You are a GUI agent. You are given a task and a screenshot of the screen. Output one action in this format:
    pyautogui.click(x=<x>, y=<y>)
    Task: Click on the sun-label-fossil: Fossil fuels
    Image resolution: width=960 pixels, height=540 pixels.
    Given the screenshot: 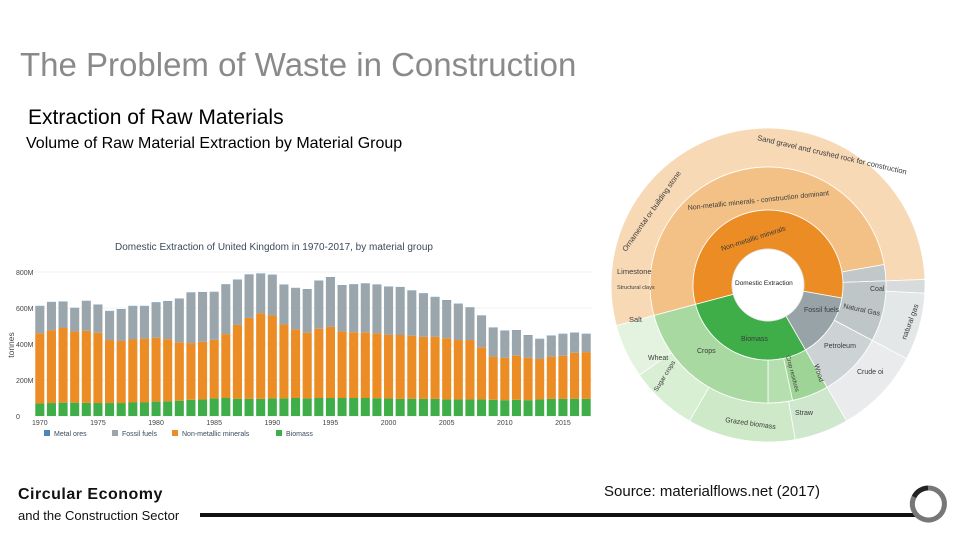 What is the action you would take?
    pyautogui.click(x=822, y=310)
    